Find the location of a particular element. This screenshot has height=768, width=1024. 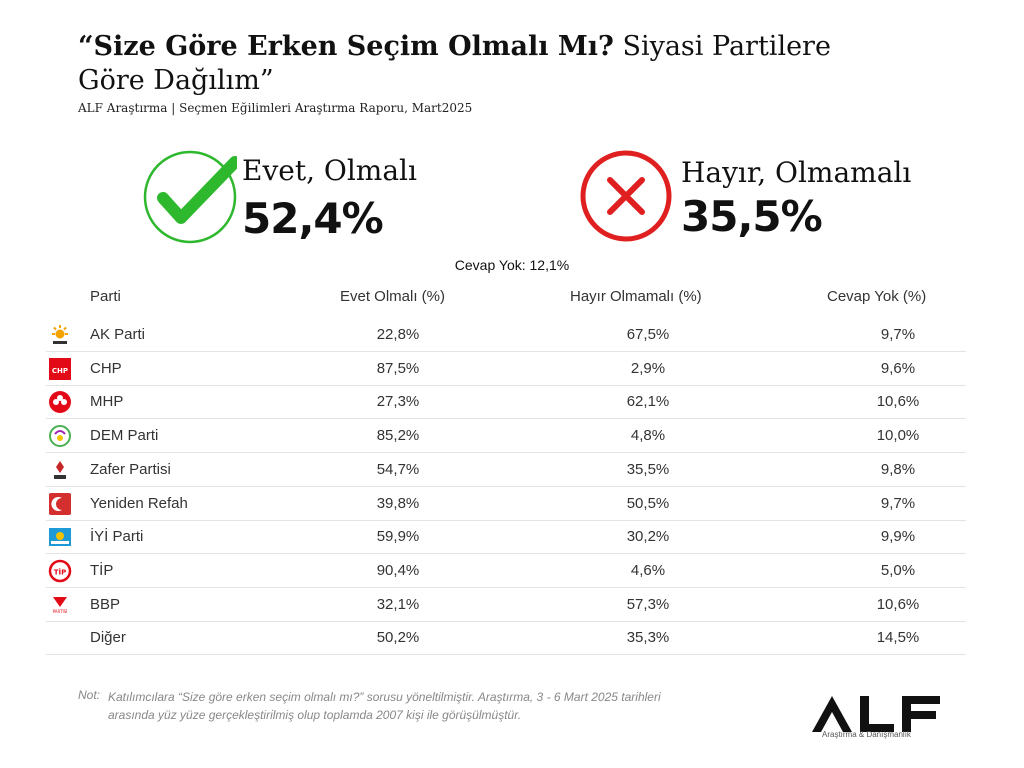

header-no: Hayır Olmamalı (%) is located at coordinates (636, 296).